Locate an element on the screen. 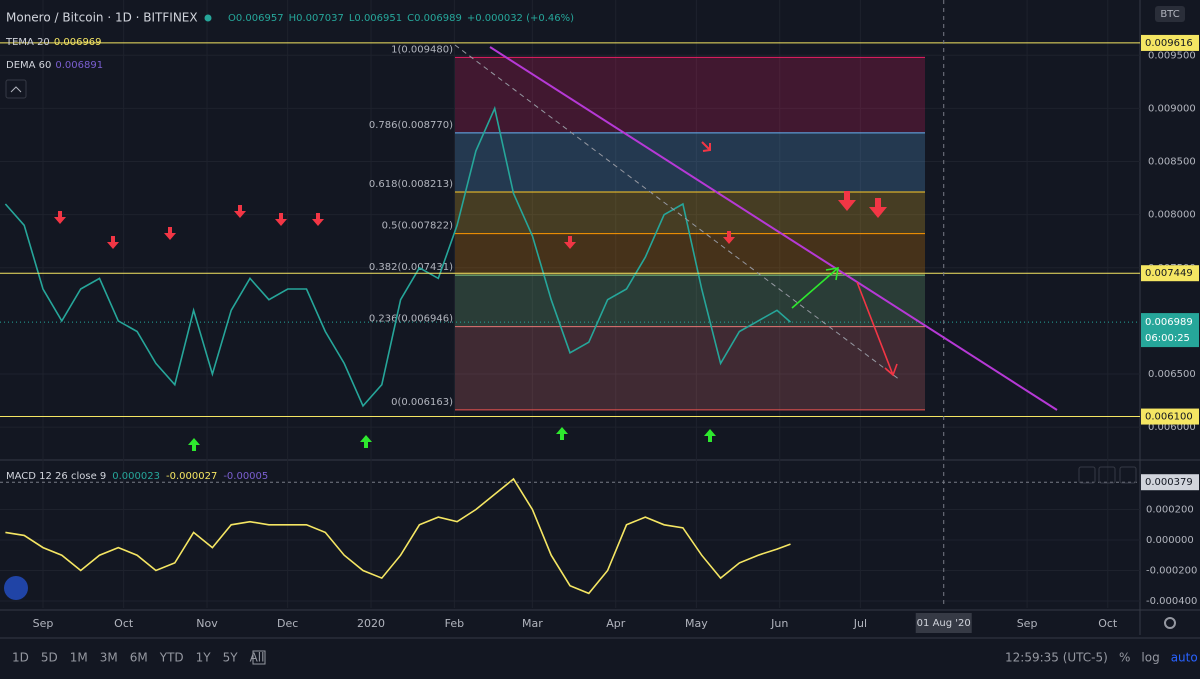 Image resolution: width=1200 pixels, height=679 pixels. macd-tick-label: 0.000200 is located at coordinates (1170, 510).